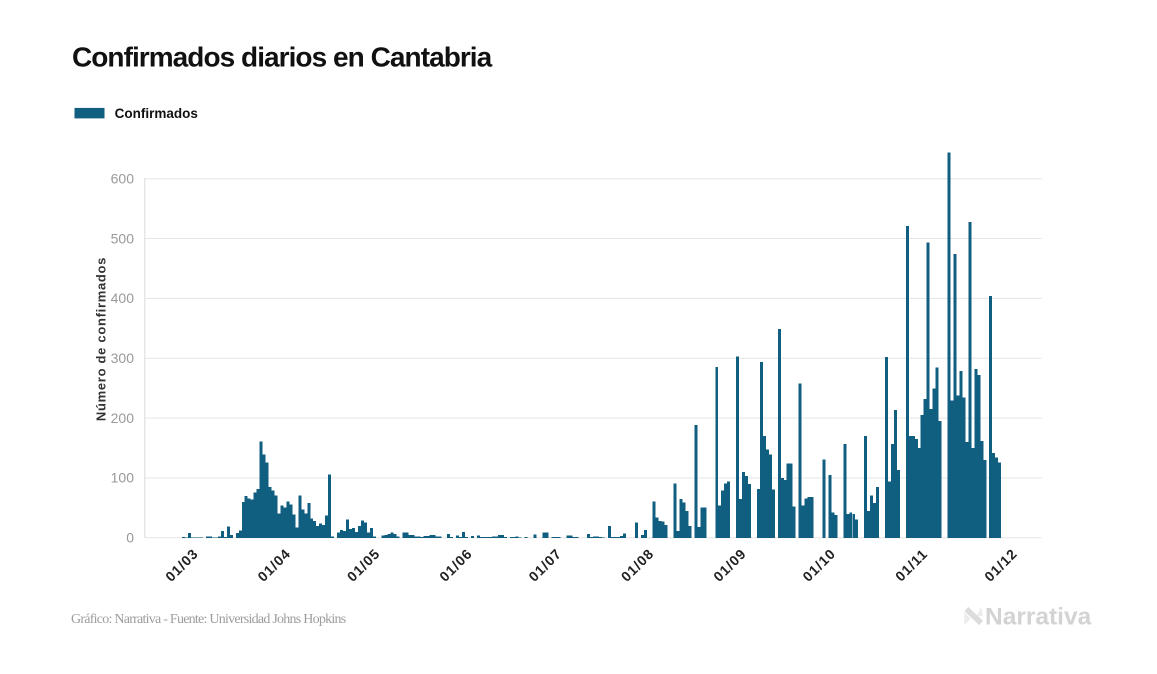 The width and height of the screenshot is (1157, 674). What do you see at coordinates (101, 339) in the screenshot?
I see `svg-text: Número de confirmados` at bounding box center [101, 339].